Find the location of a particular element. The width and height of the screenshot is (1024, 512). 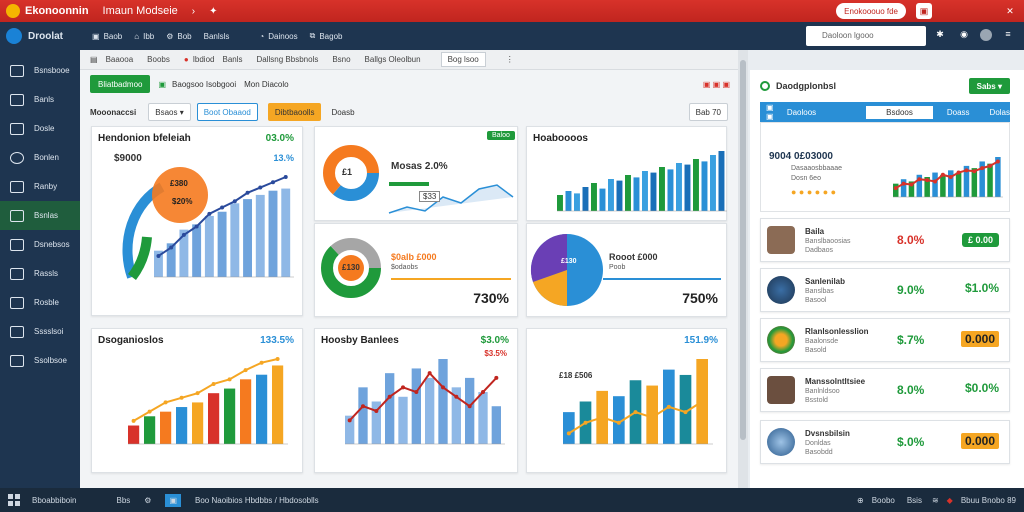

chevron-right-icon: › is located at coordinates (193, 11).